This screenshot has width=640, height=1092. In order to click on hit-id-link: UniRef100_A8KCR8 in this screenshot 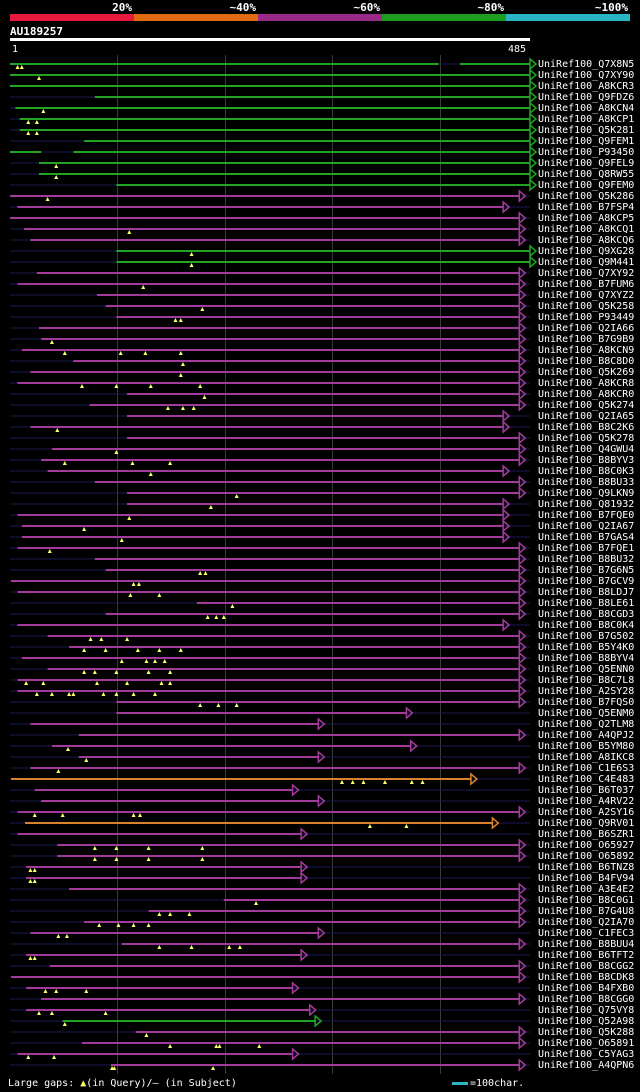, I will do `click(586, 383)`.